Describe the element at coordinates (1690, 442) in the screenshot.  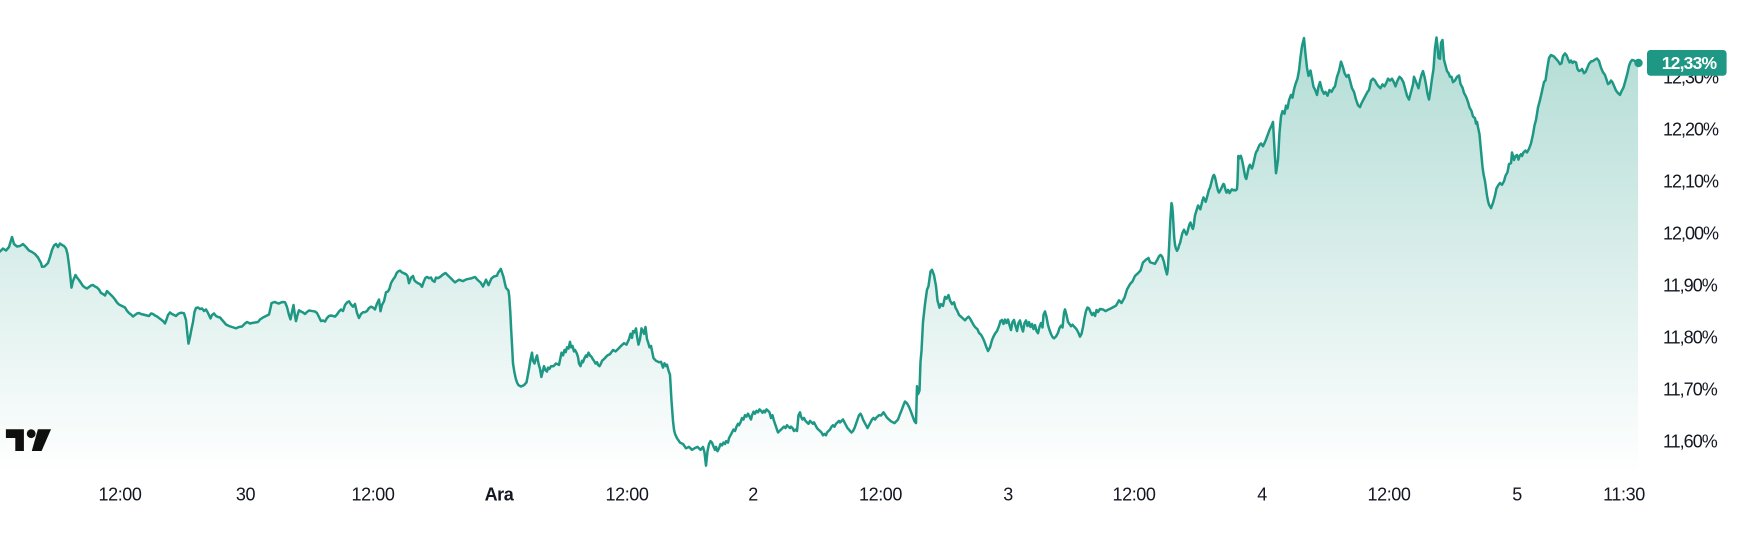
I see `svg-text: 11,60%` at that location.